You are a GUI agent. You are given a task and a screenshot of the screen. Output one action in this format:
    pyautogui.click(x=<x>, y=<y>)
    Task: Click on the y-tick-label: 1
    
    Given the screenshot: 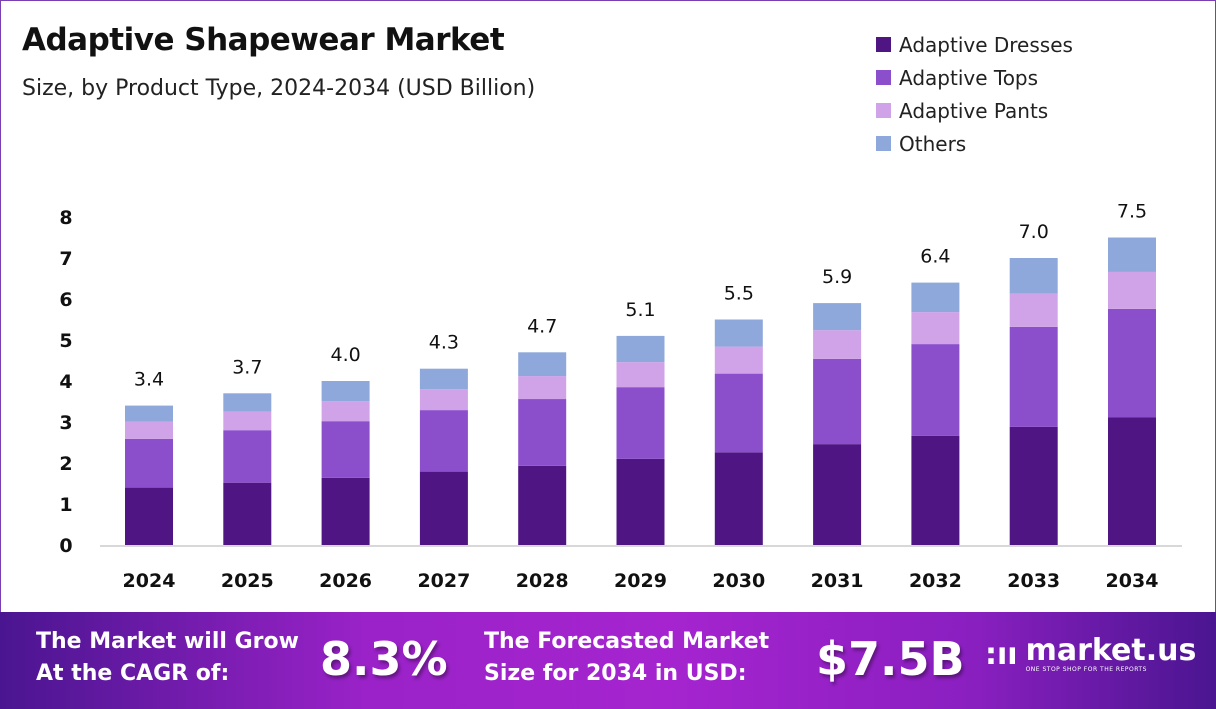 What is the action you would take?
    pyautogui.click(x=65, y=505)
    